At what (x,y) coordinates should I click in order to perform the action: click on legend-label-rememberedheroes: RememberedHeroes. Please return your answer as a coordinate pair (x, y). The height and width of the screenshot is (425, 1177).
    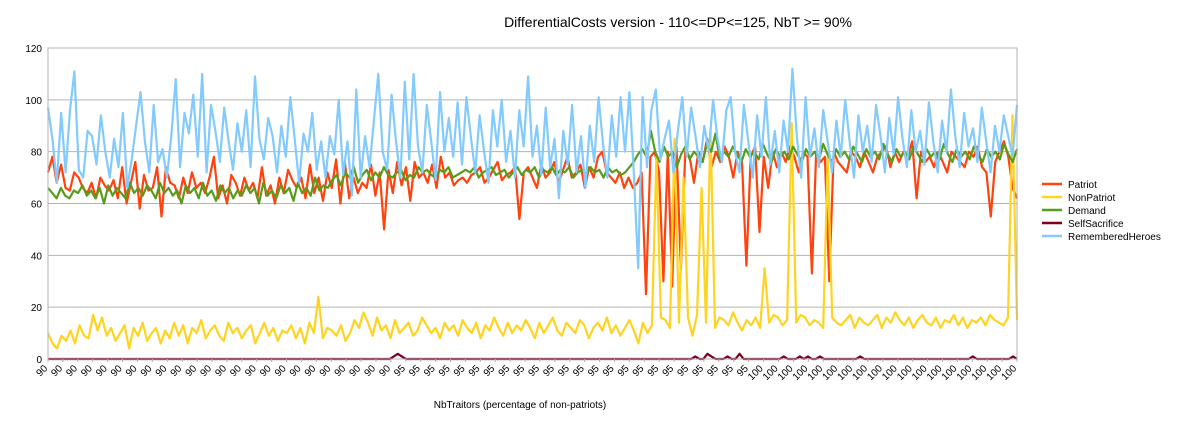
    Looking at the image, I should click on (1114, 237).